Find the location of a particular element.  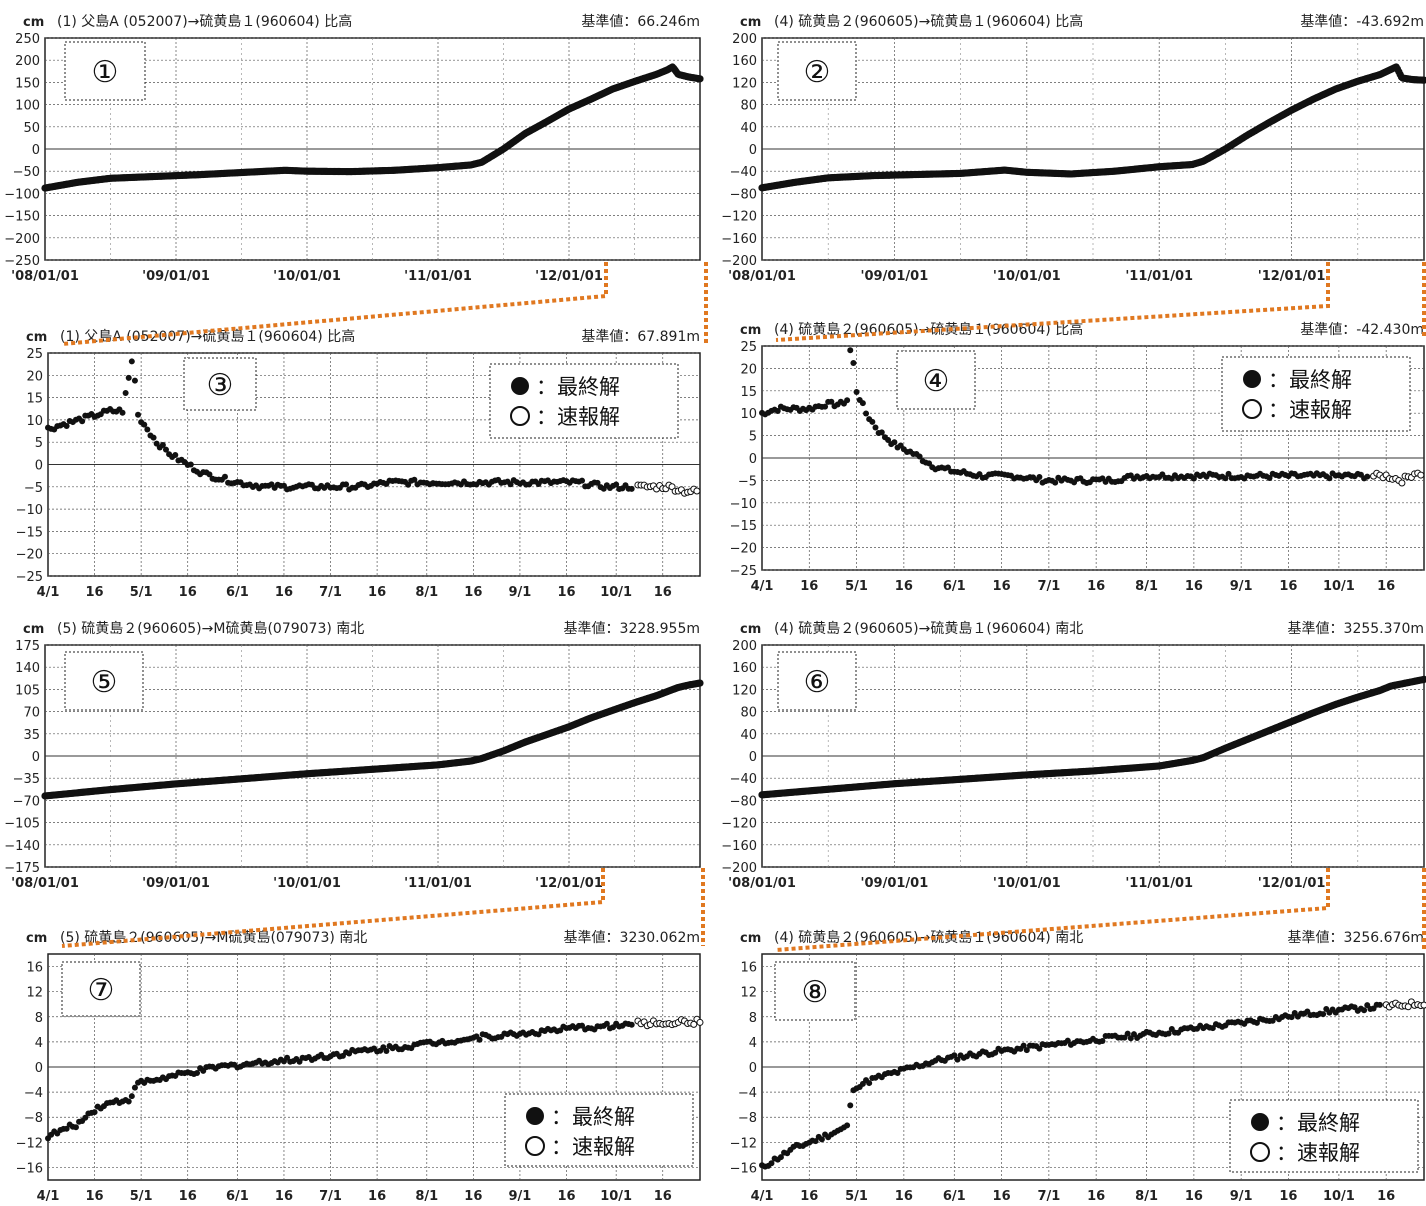

y-tick-label: 40 is located at coordinates (748, 735).